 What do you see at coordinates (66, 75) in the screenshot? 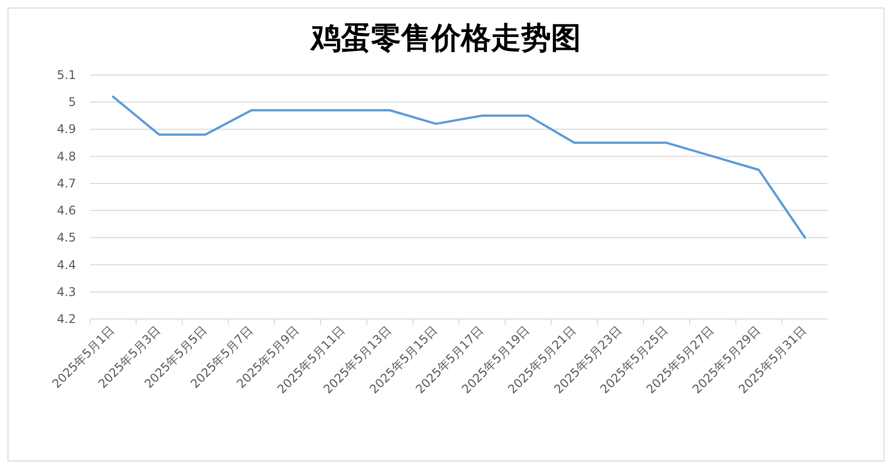
I see `y-tick-label: 5.1` at bounding box center [66, 75].